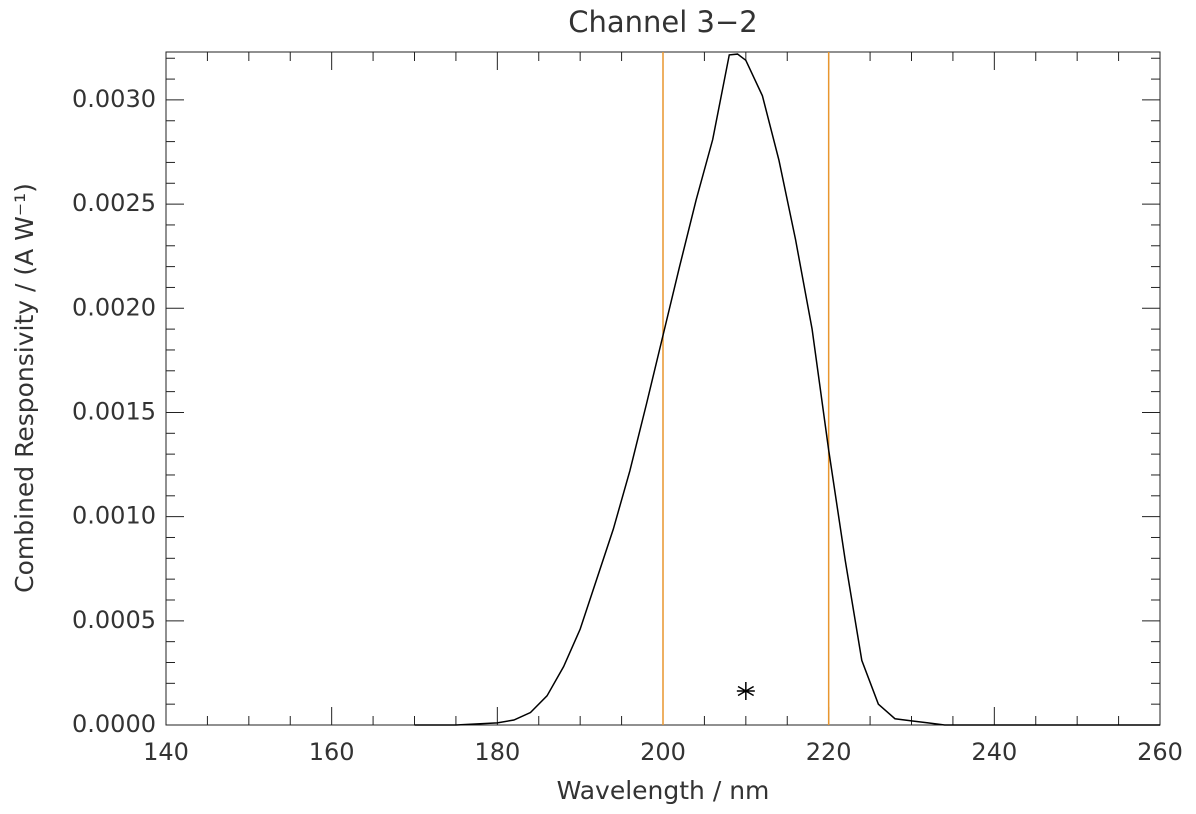 This screenshot has height=814, width=1196. Describe the element at coordinates (332, 752) in the screenshot. I see `x-tick-label: 160` at that location.